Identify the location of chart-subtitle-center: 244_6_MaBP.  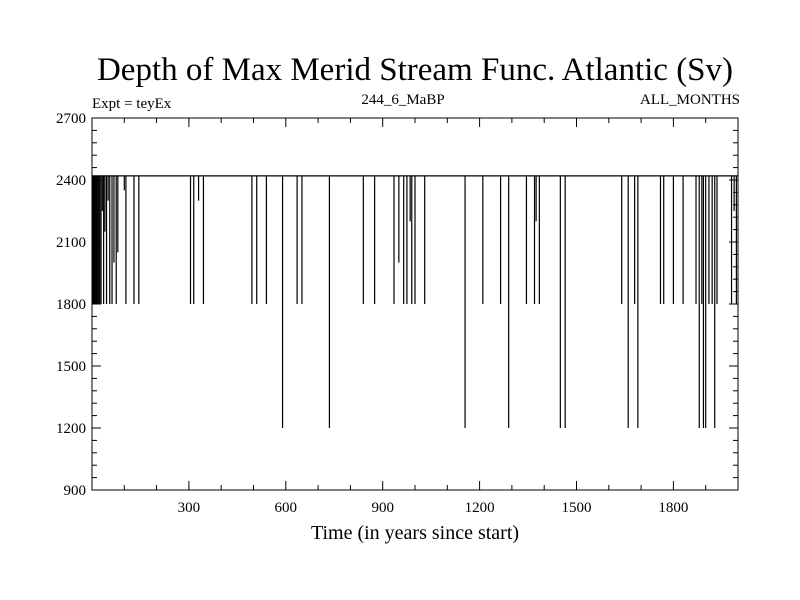
(402, 100).